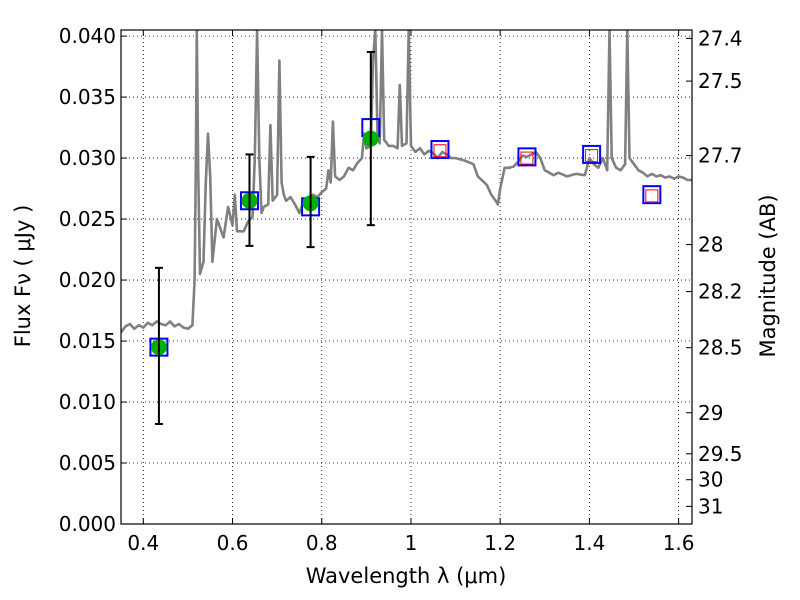 The height and width of the screenshot is (600, 800). Describe the element at coordinates (87, 97) in the screenshot. I see `y-tick-label: 0.035` at that location.